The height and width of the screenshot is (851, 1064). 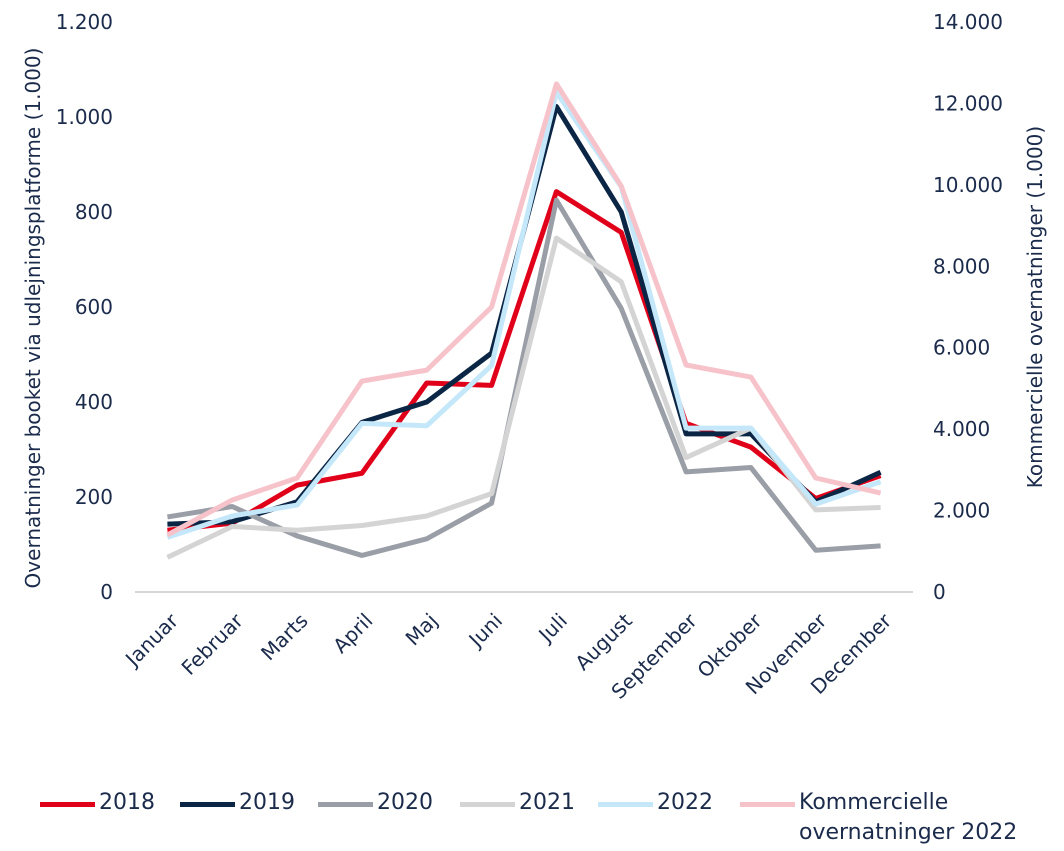 What do you see at coordinates (213, 644) in the screenshot?
I see `x-tick-label: Februar` at bounding box center [213, 644].